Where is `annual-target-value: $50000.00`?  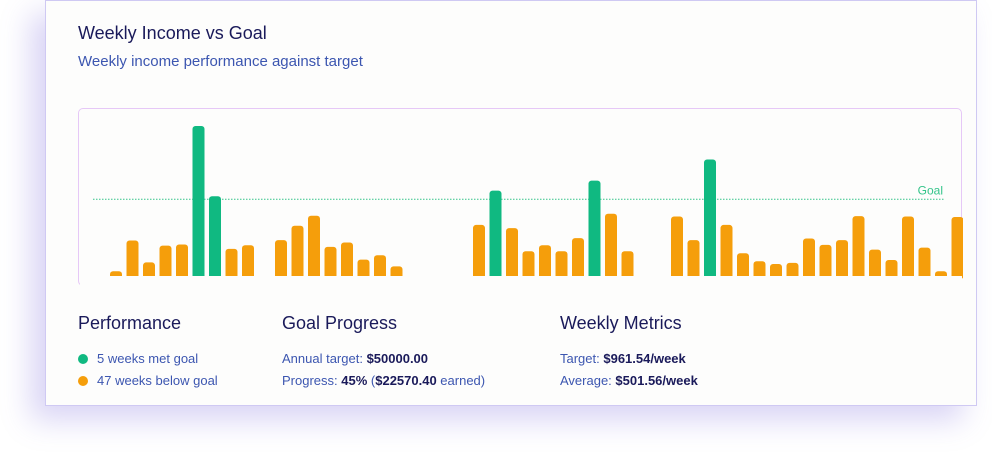 annual-target-value: $50000.00 is located at coordinates (397, 358).